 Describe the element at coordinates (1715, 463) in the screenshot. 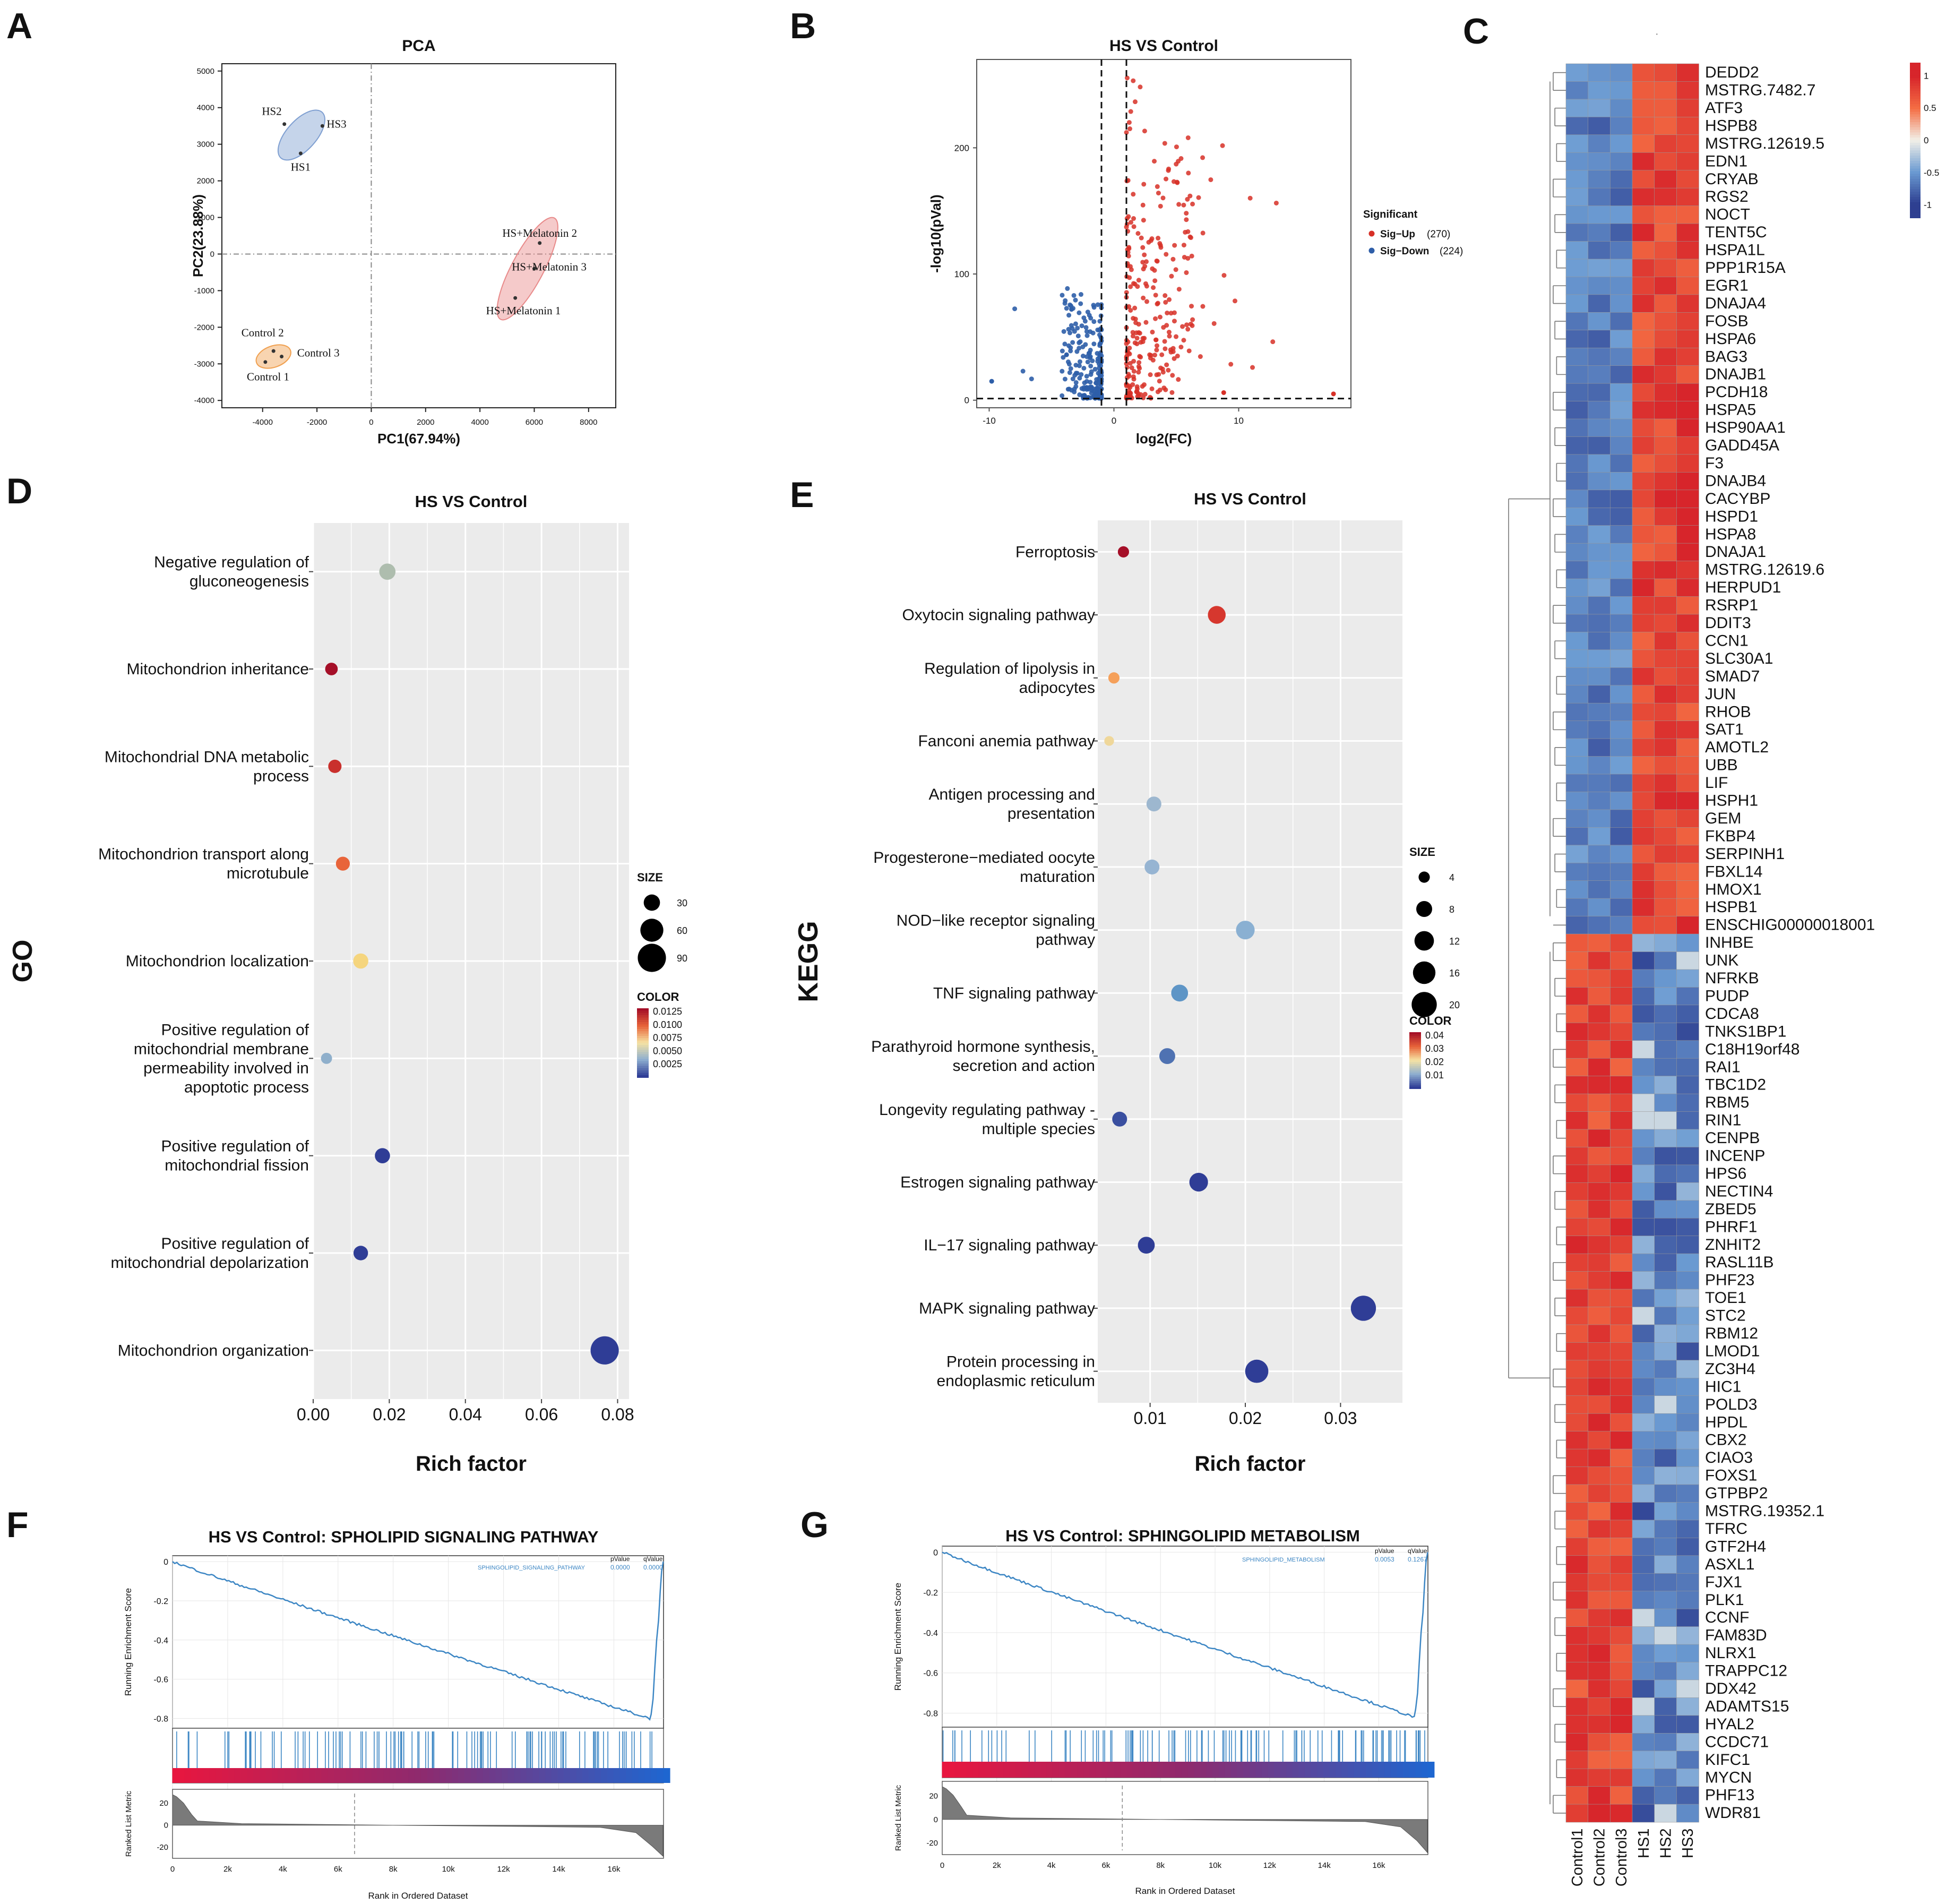

I see `heatmap-gene-label: F3` at that location.